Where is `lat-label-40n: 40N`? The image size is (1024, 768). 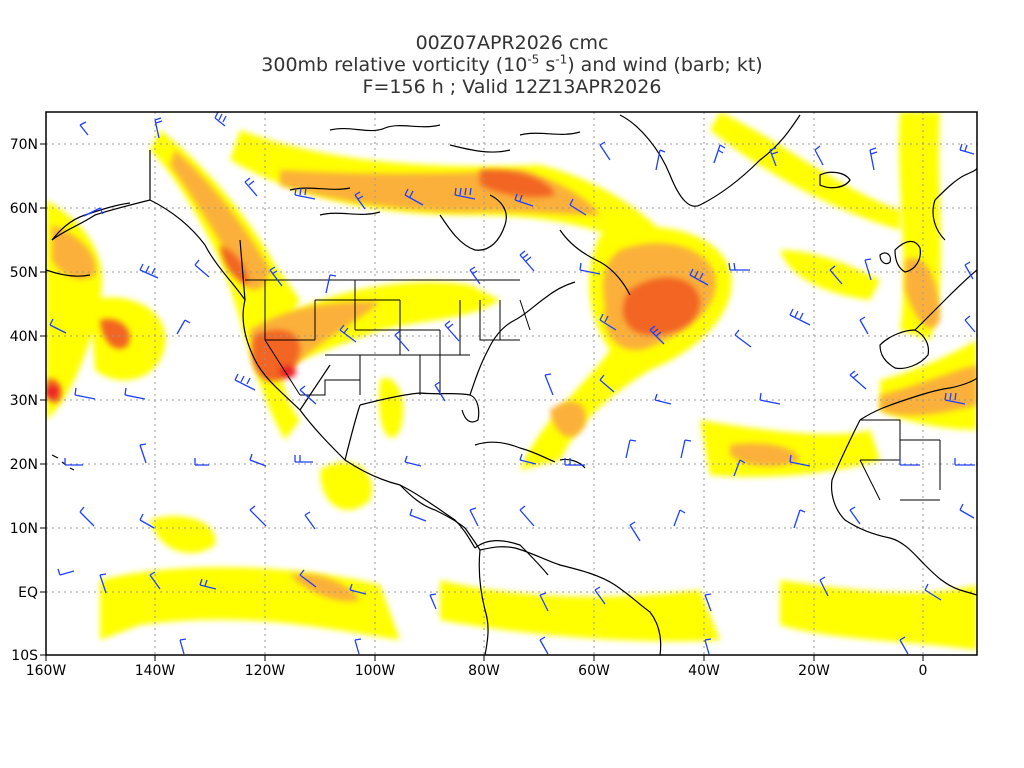 lat-label-40n: 40N is located at coordinates (24, 337).